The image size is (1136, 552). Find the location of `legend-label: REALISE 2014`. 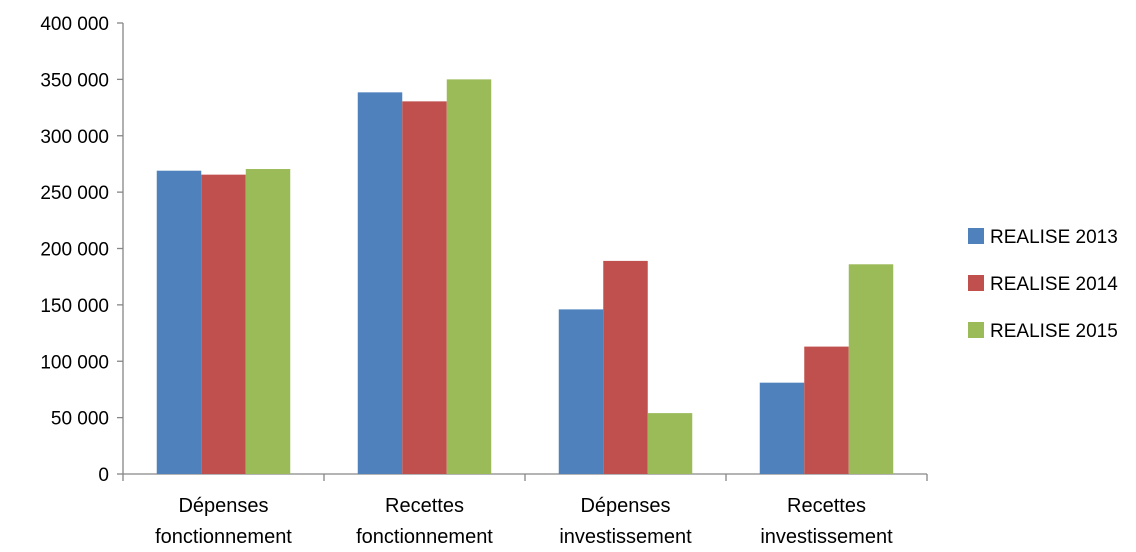

legend-label: REALISE 2014 is located at coordinates (1054, 284).